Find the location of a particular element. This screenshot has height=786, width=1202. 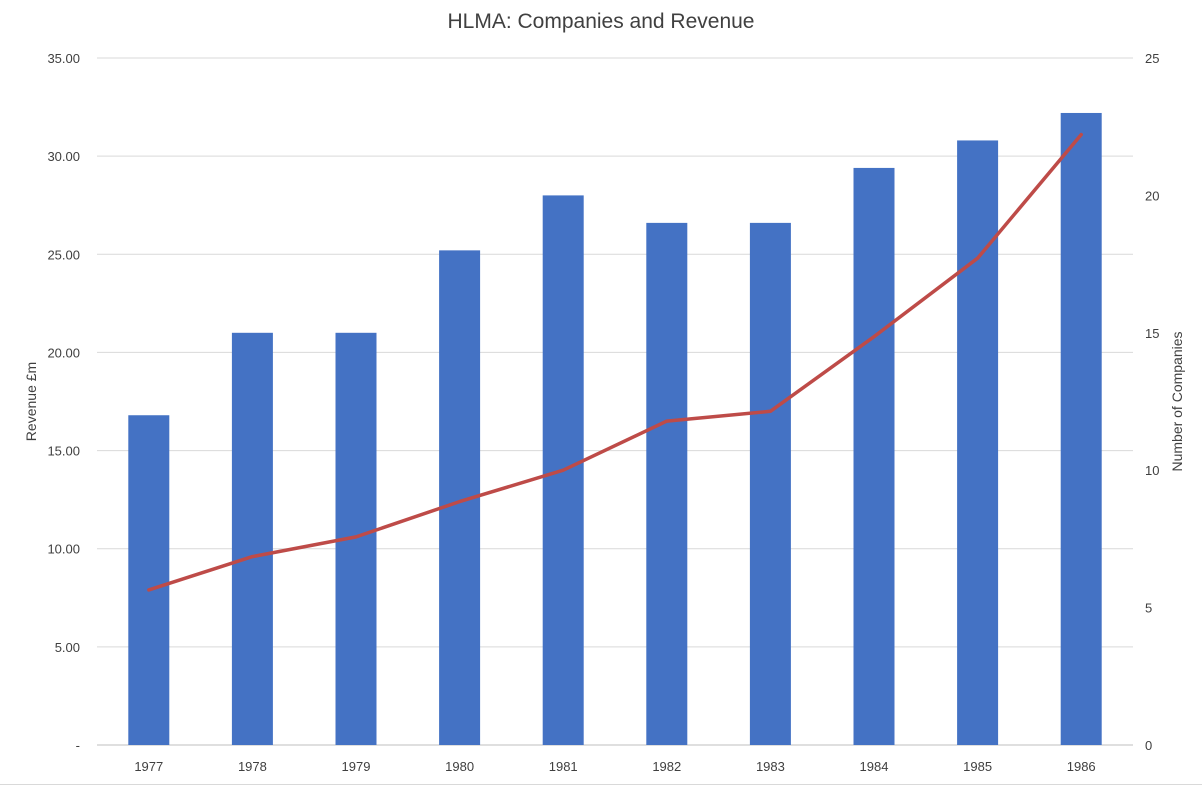

y2-tick-label: 5 is located at coordinates (1148, 608).